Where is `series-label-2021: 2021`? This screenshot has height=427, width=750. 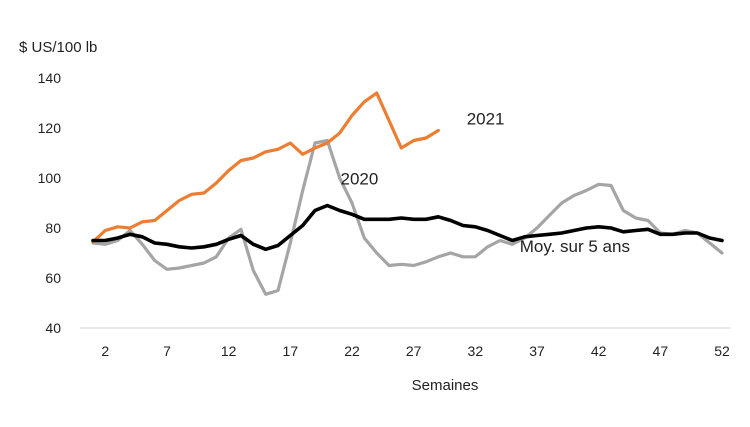
series-label-2021: 2021 is located at coordinates (486, 118).